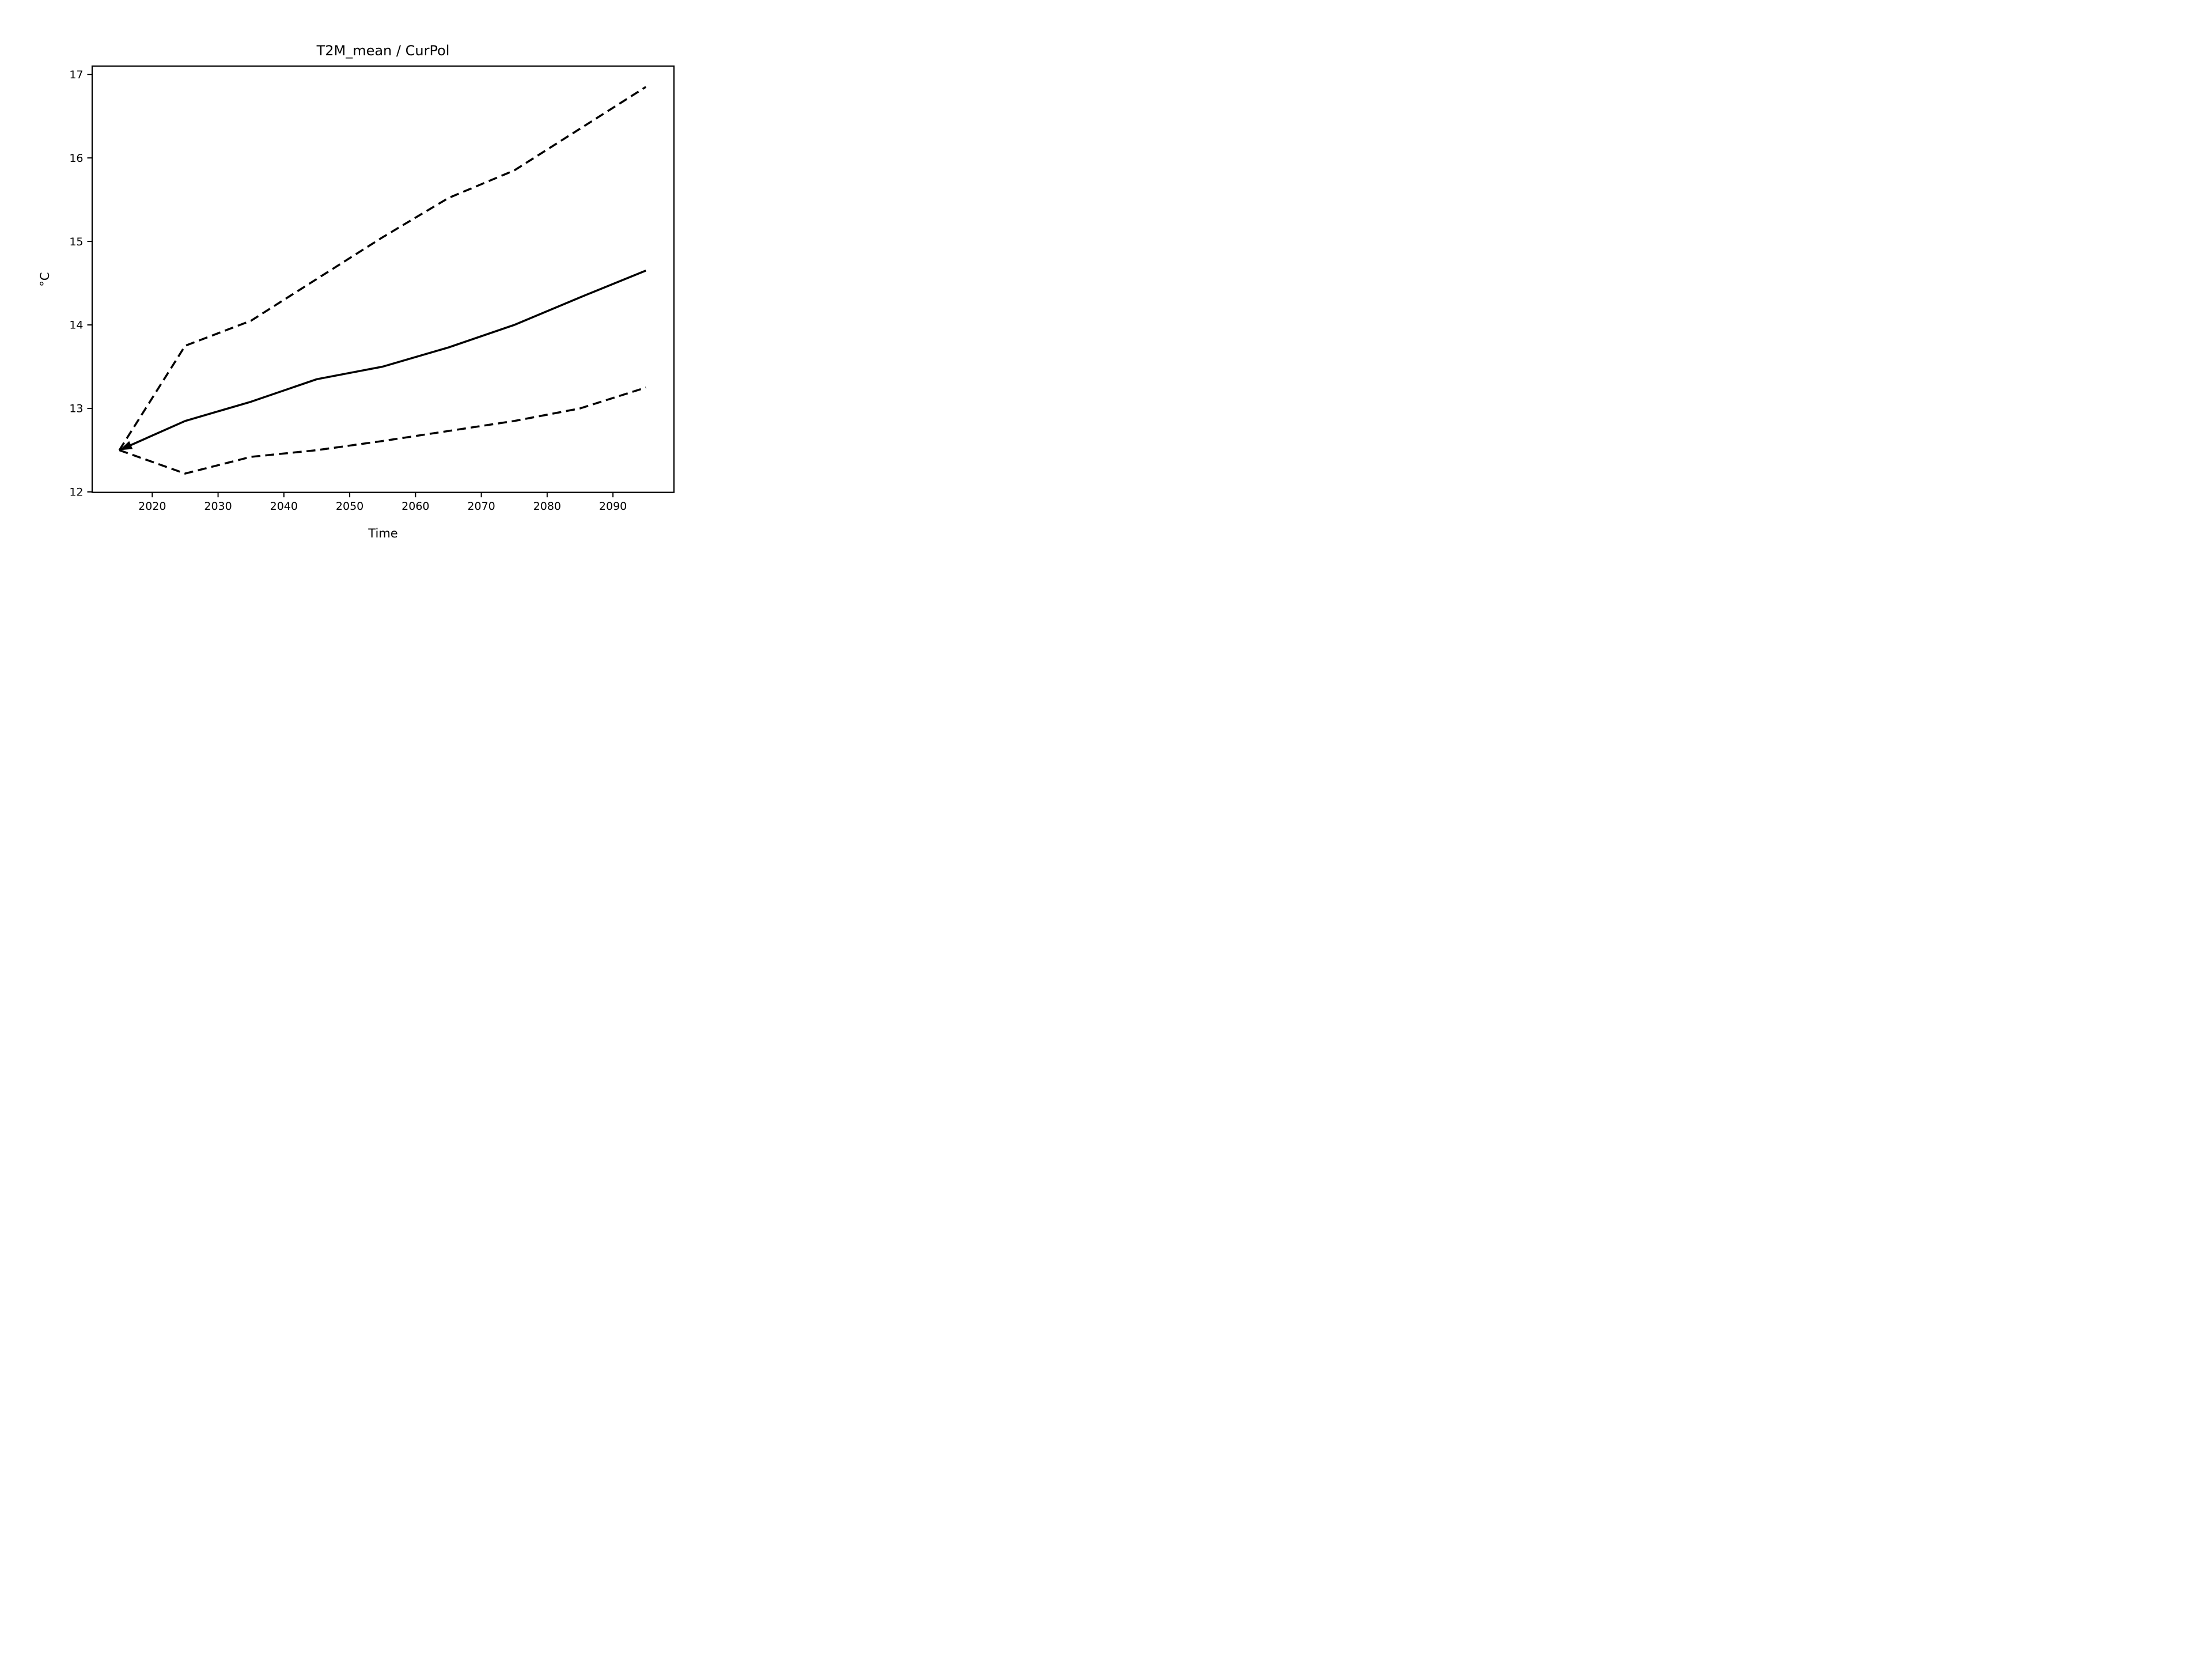 The width and height of the screenshot is (2212, 1659). Describe the element at coordinates (76, 409) in the screenshot. I see `y-tick-label: 13` at that location.